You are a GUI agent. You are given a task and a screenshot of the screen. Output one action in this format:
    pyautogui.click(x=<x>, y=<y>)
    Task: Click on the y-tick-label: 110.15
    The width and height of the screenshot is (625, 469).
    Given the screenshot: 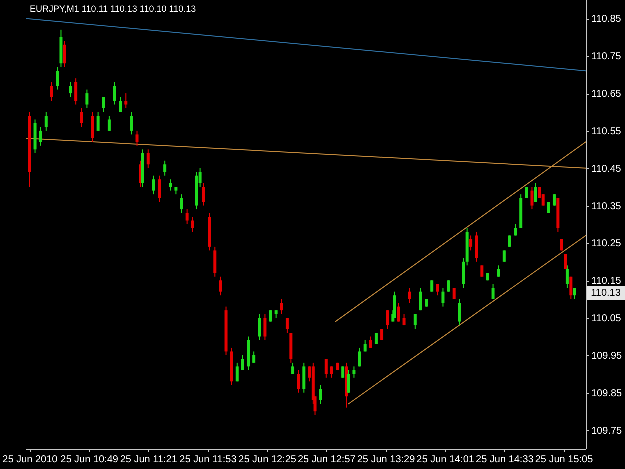 What is the action you would take?
    pyautogui.click(x=607, y=282)
    